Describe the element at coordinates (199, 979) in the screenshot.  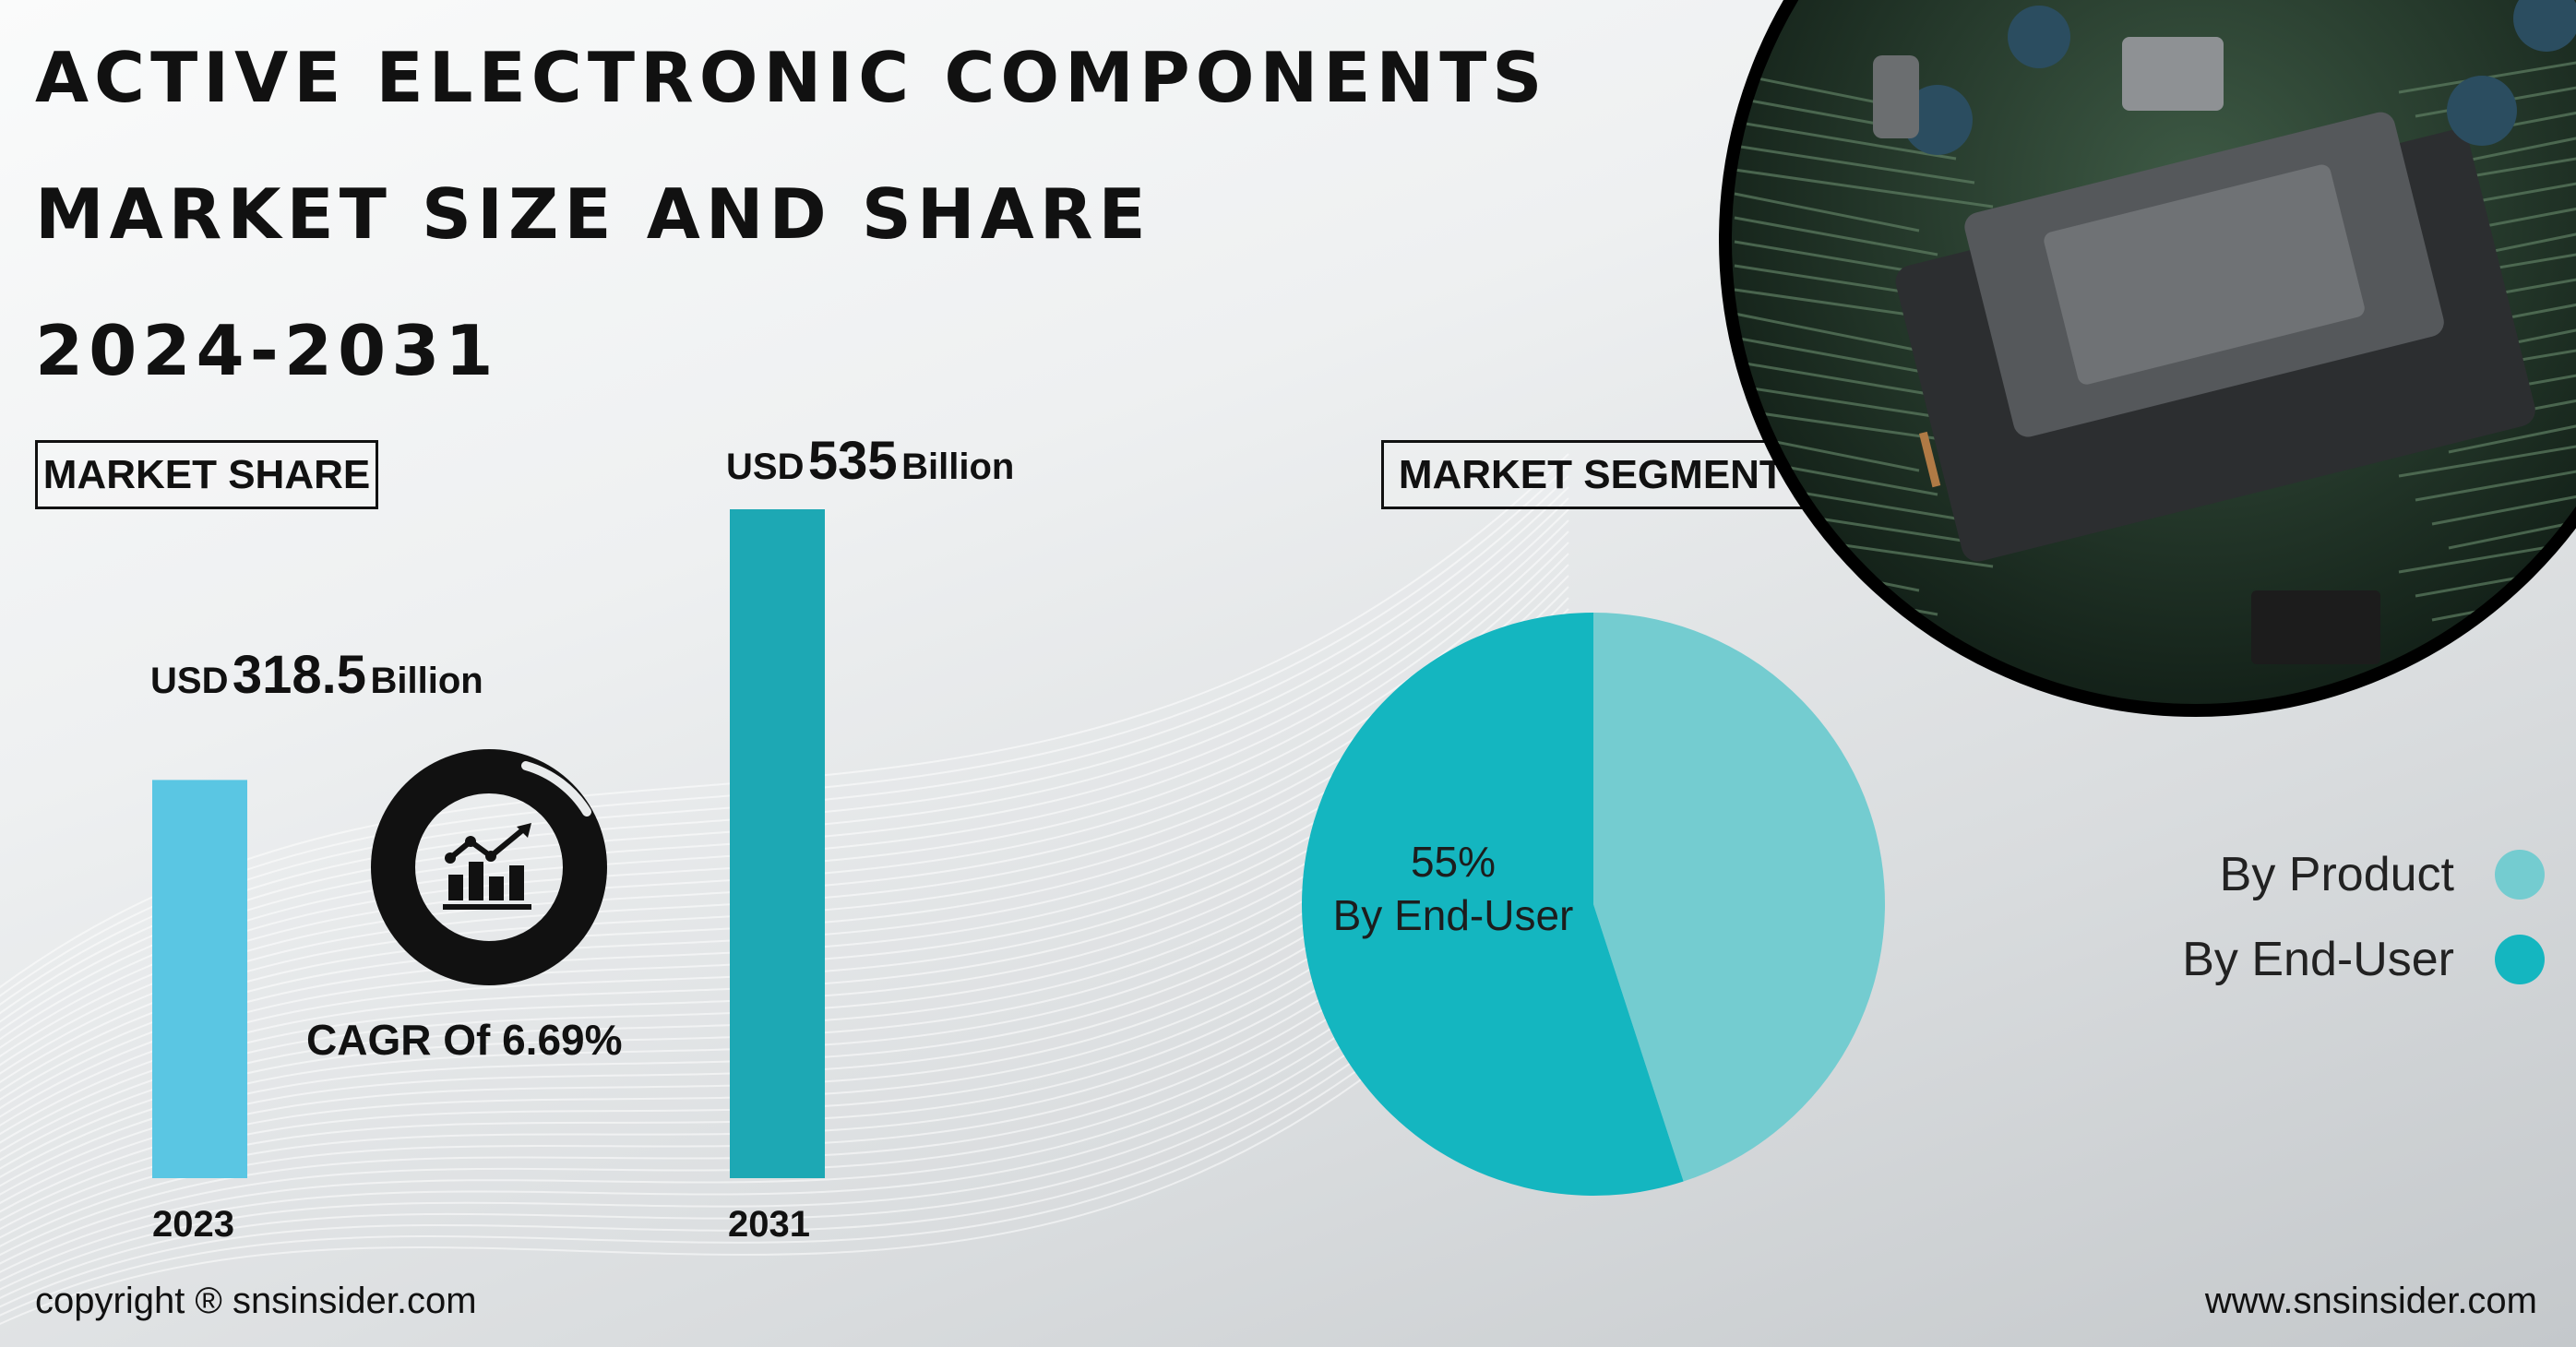
I see `bar-2023` at that location.